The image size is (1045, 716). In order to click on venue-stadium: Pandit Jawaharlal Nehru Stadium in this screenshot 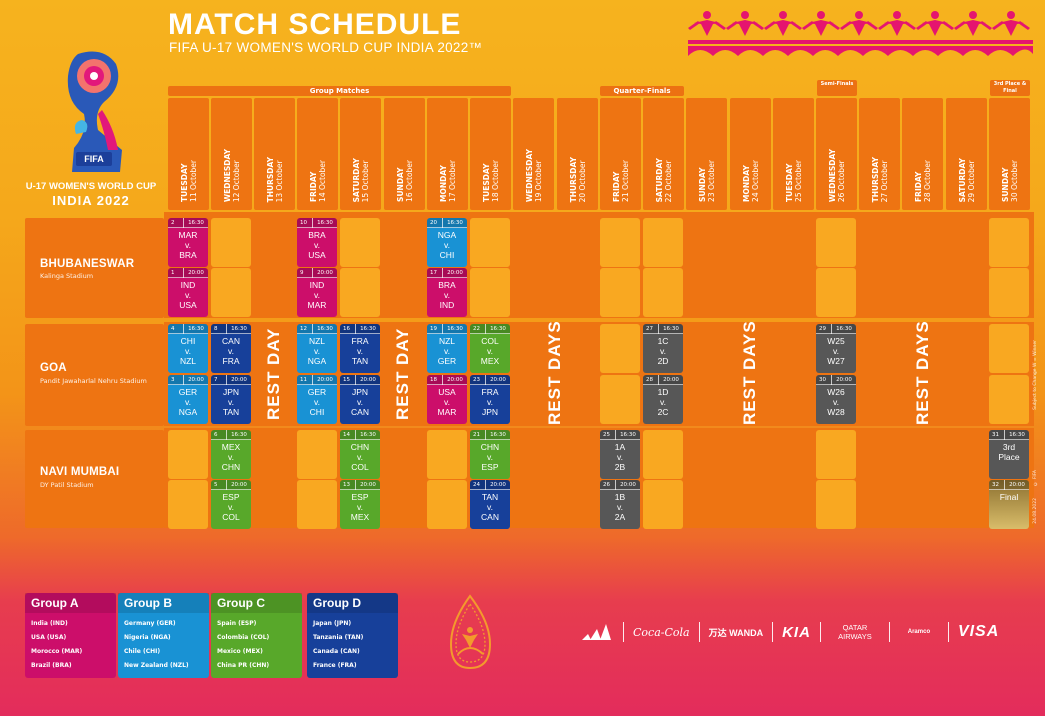, I will do `click(93, 381)`.